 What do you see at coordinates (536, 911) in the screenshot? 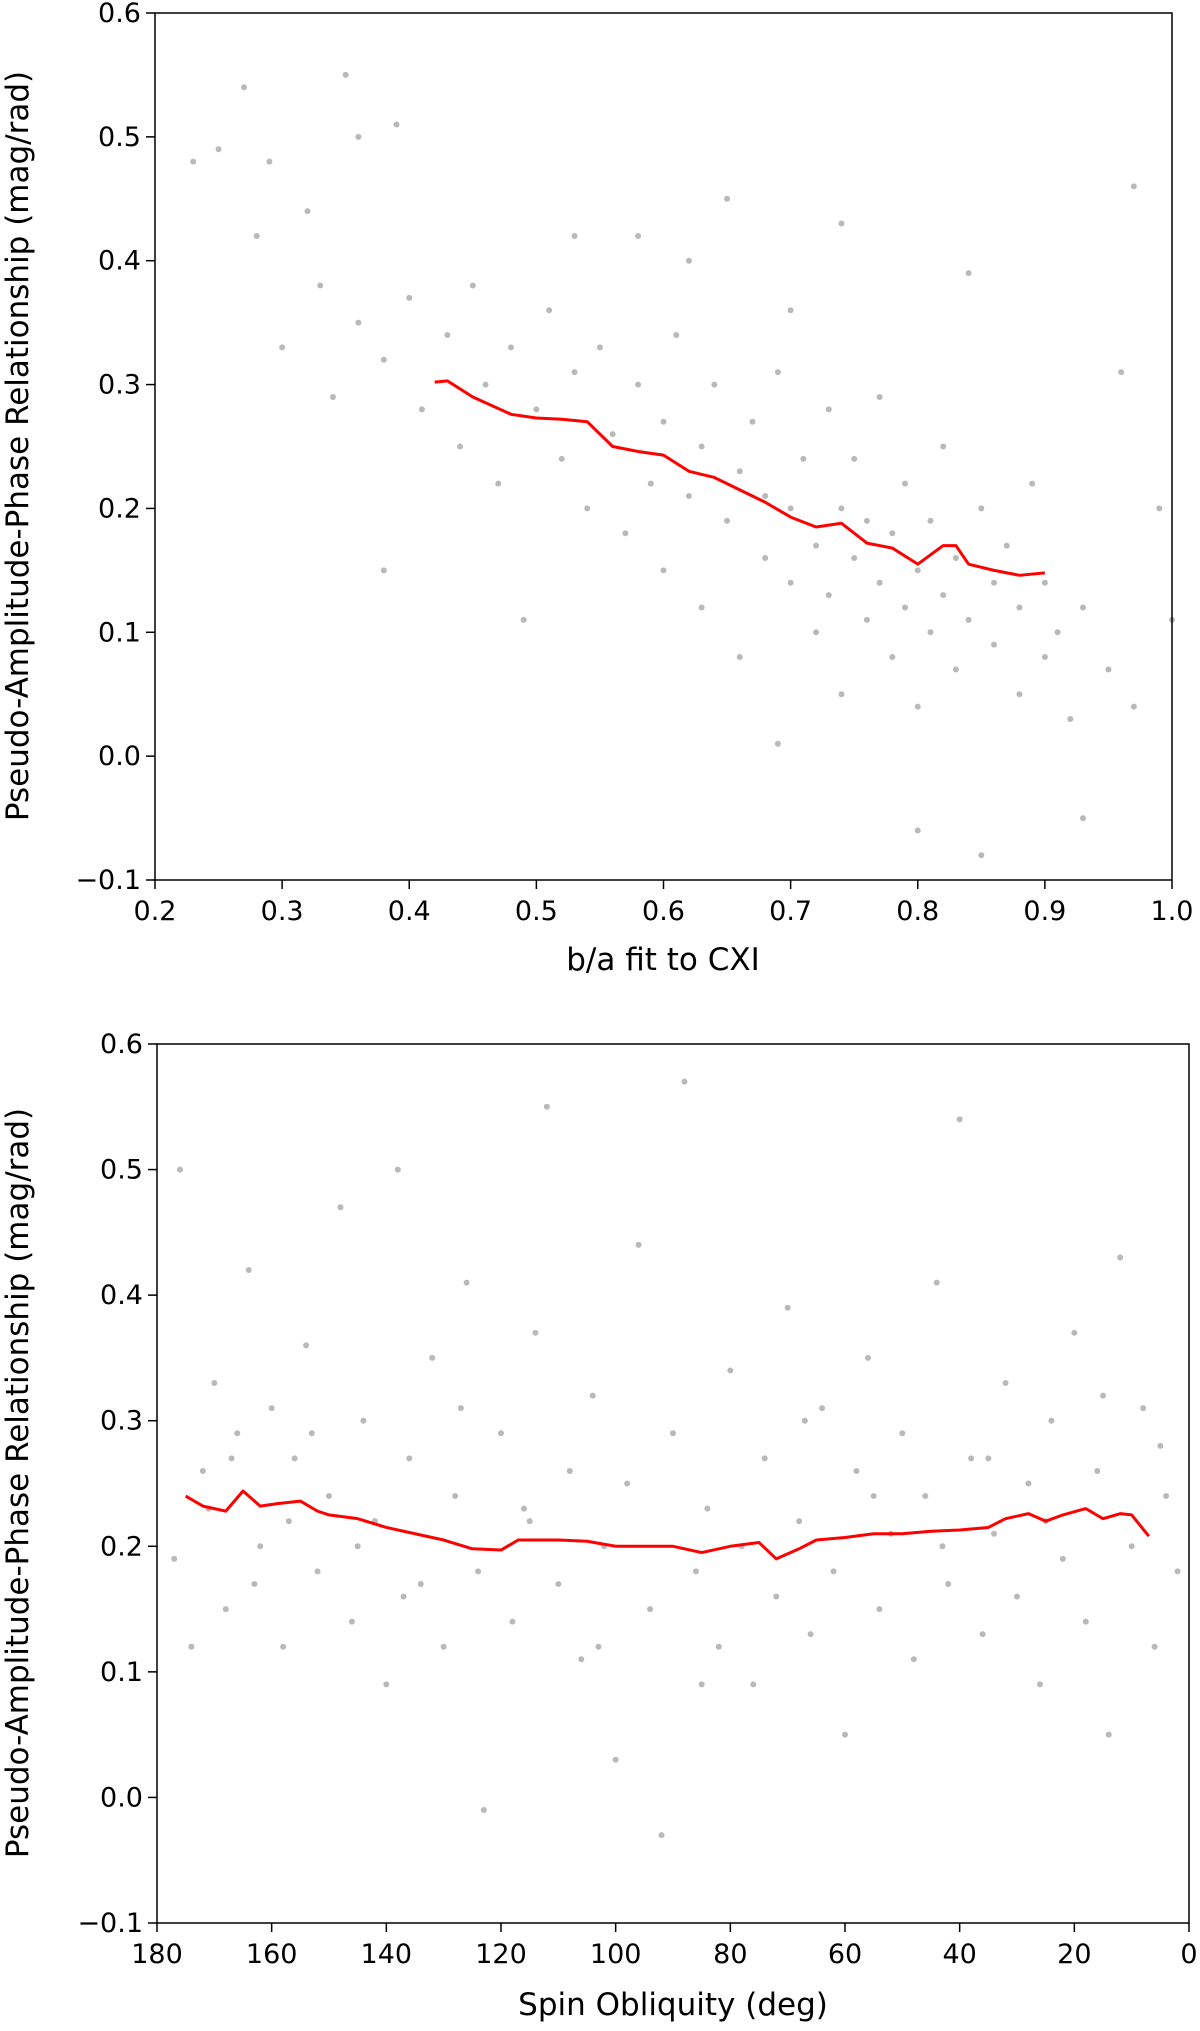
I see `x-tick-label: 0.5` at bounding box center [536, 911].